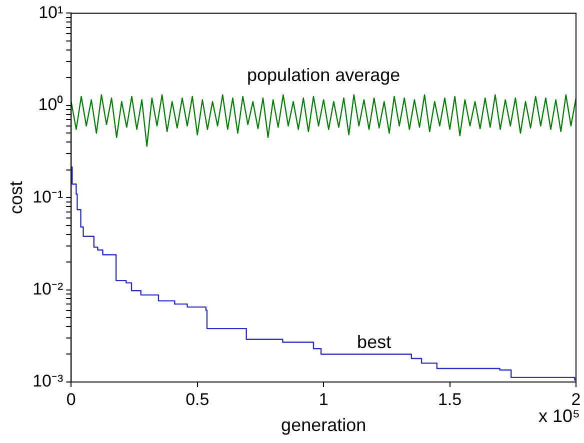 The image size is (584, 443). I want to click on x-tick-label: 1.5, so click(450, 399).